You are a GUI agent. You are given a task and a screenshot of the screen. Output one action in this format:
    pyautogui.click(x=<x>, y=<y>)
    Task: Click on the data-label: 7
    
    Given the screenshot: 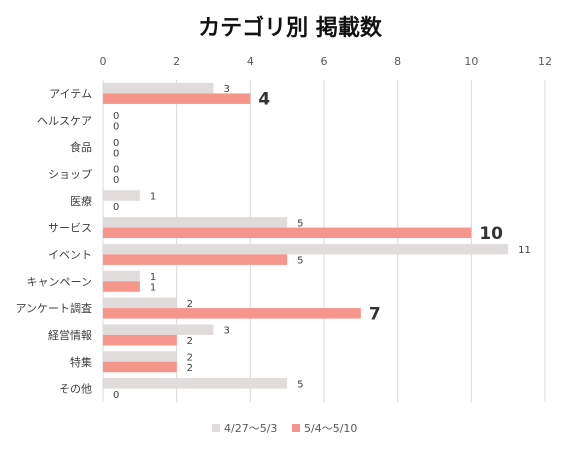 What is the action you would take?
    pyautogui.click(x=375, y=314)
    